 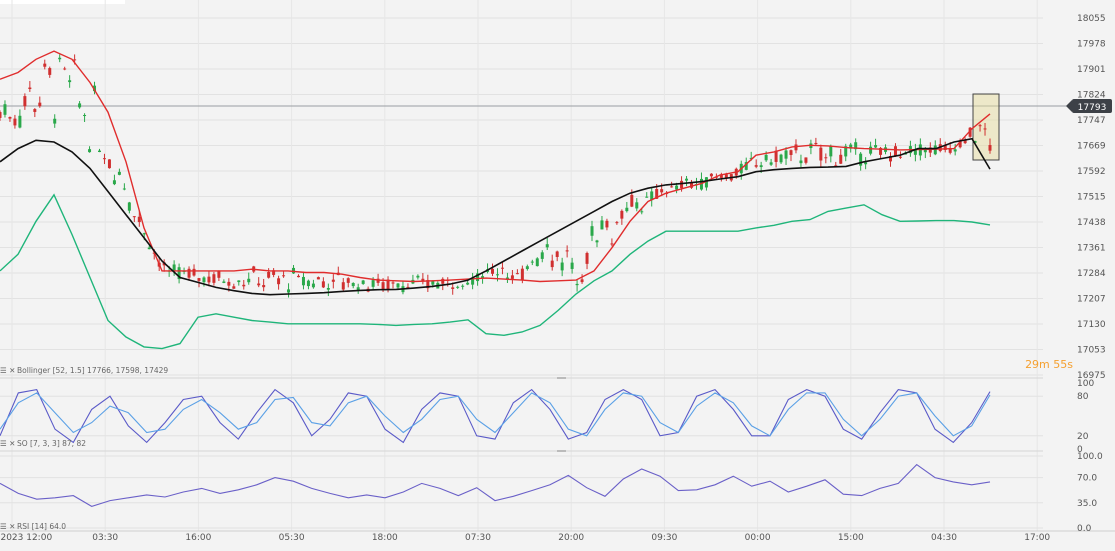 What do you see at coordinates (986, 127) in the screenshot?
I see `highlight-box` at bounding box center [986, 127].